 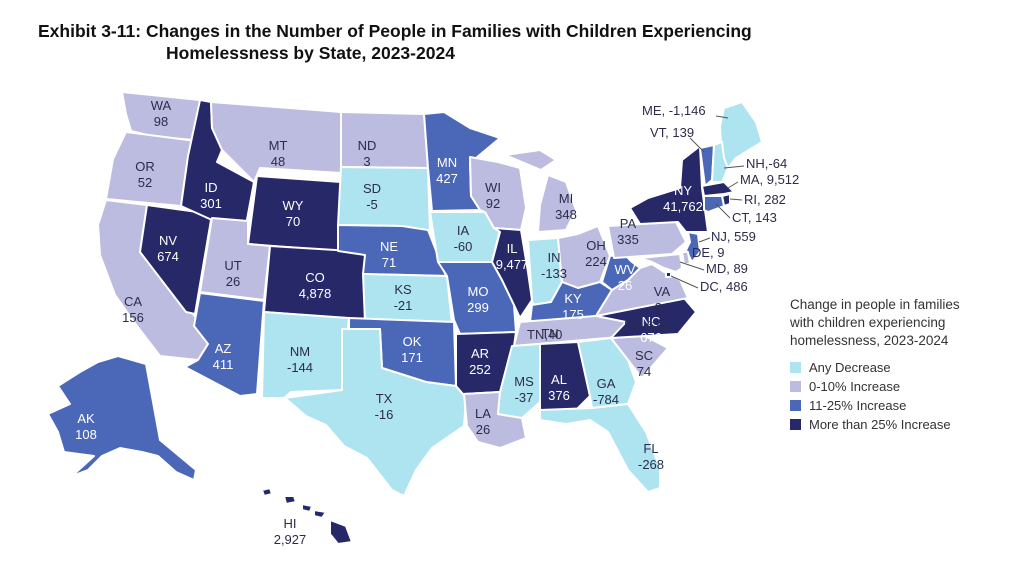 I want to click on state-label-hi: HI 2,927, so click(x=290, y=531).